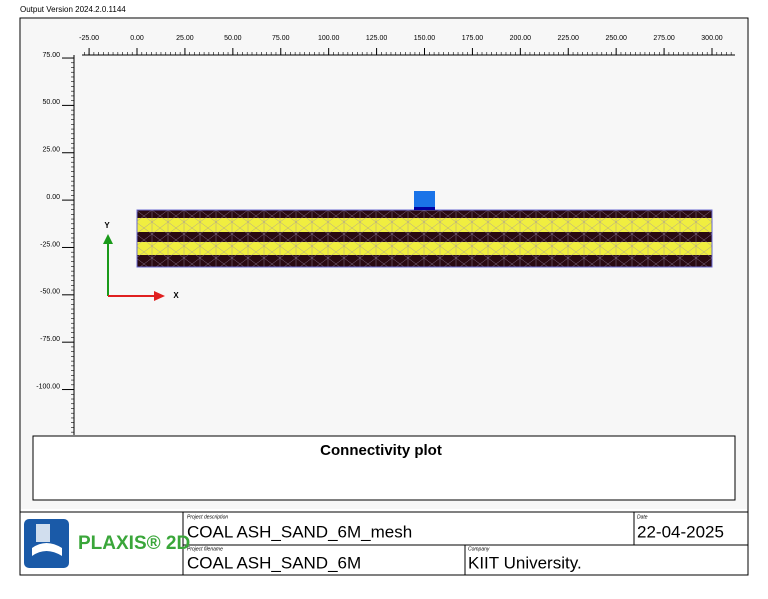  What do you see at coordinates (205, 549) in the screenshot?
I see `filename-label: Project filename` at bounding box center [205, 549].